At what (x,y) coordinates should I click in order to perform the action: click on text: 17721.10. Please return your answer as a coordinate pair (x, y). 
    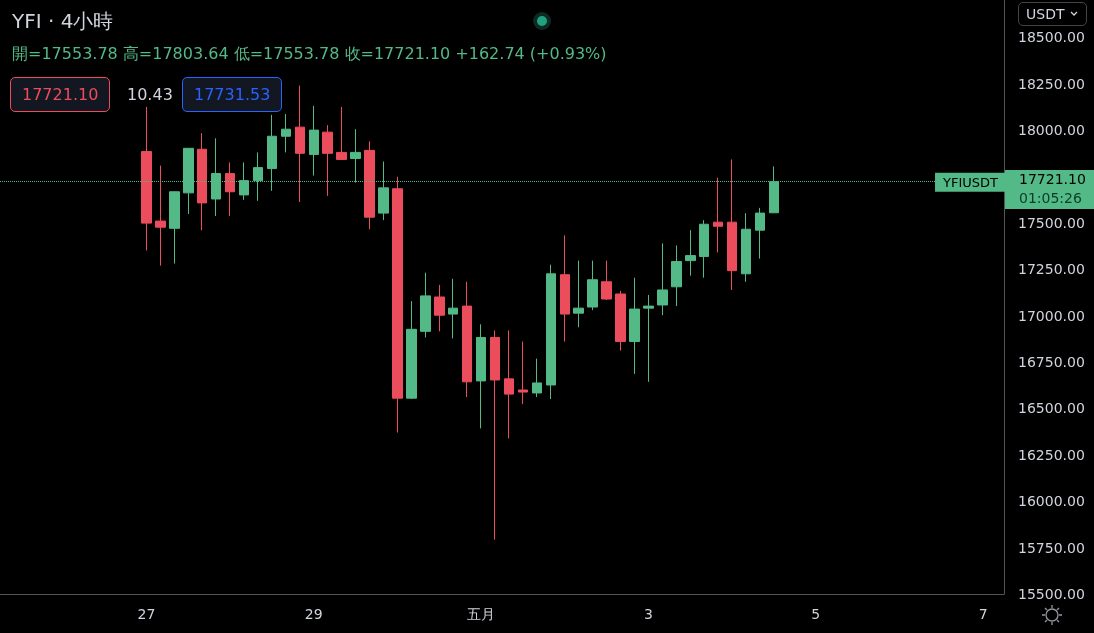
    Looking at the image, I should click on (1049, 179).